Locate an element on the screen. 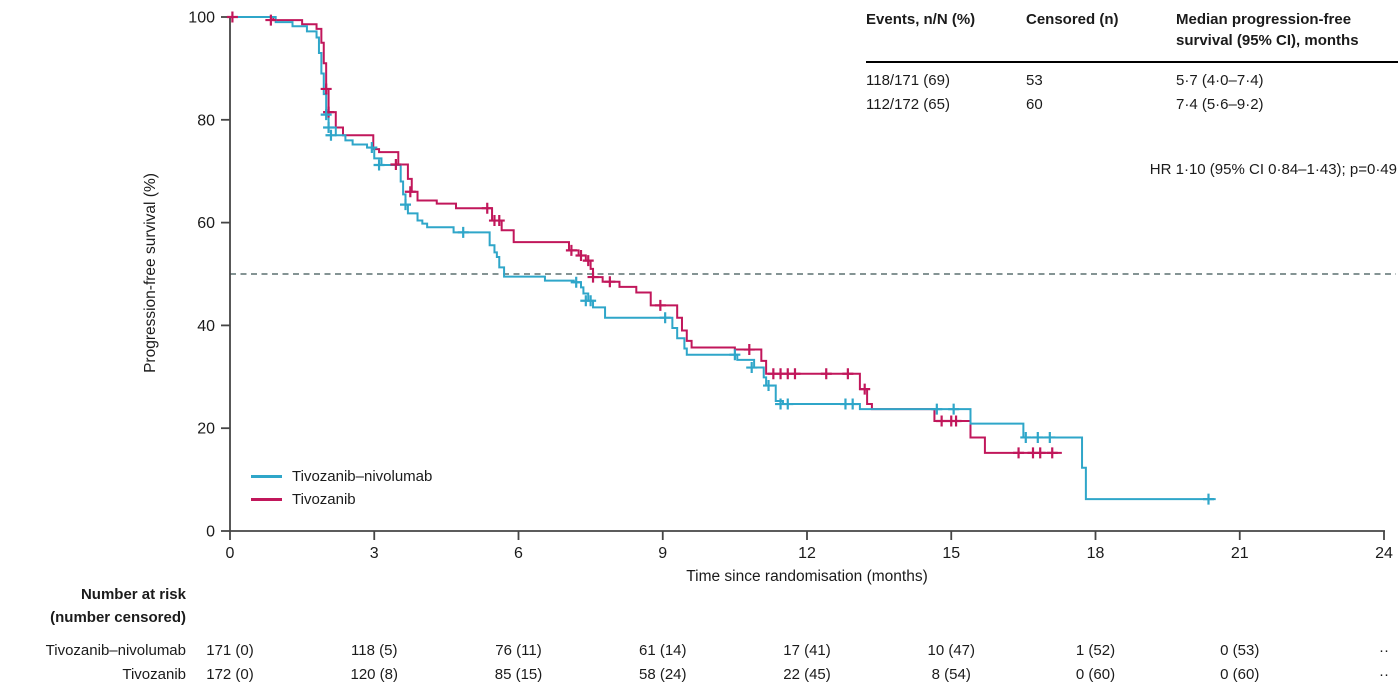 This screenshot has width=1400, height=695. legend-label: Tivozanib is located at coordinates (324, 499).